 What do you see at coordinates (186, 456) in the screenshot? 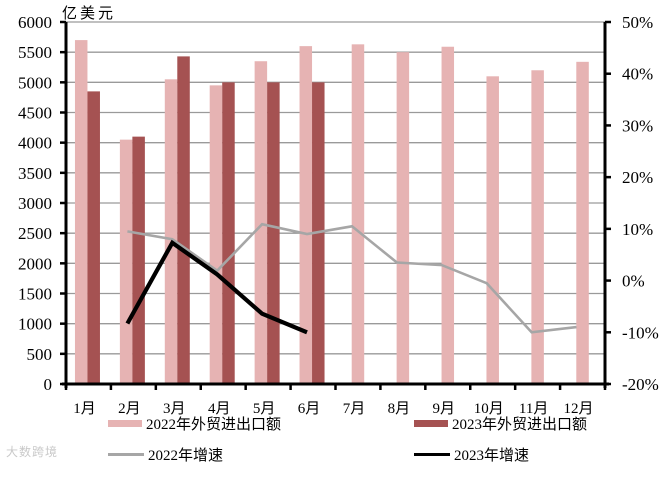
I see `legend-label: 2022年增速` at bounding box center [186, 456].